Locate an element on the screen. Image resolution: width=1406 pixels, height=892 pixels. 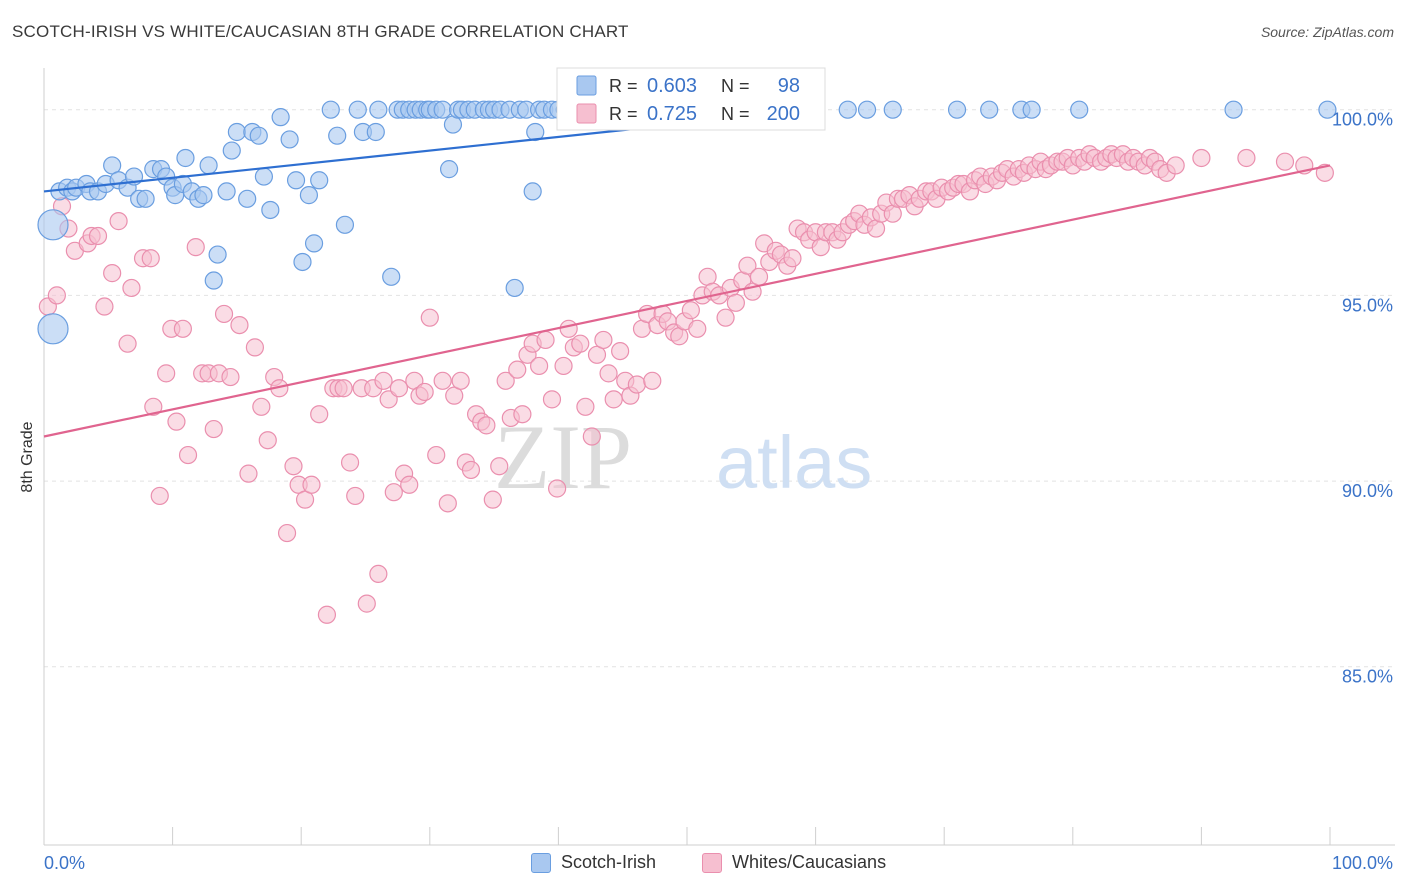
y-tick-label: 95.0% is located at coordinates (1367, 305).